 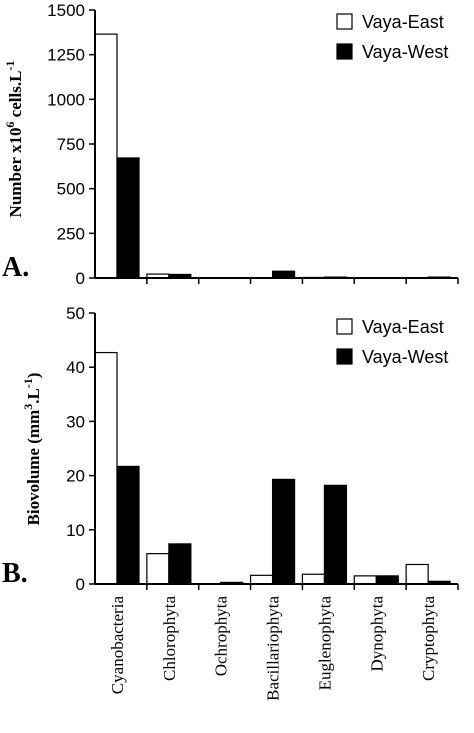 I want to click on category-label: Cyanobacteria, so click(x=117, y=645).